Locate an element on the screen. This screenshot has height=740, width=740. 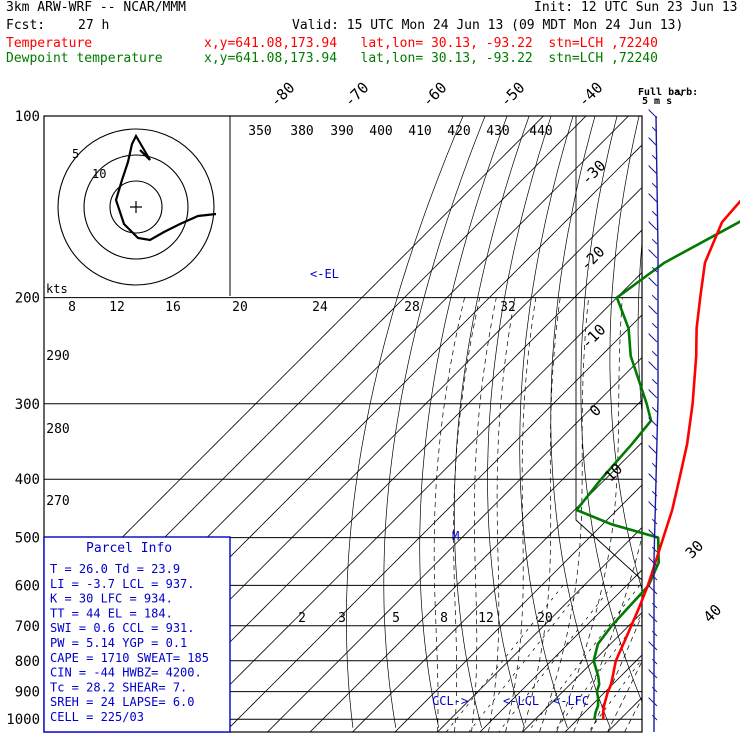
mixing-ratio-label: 2 is located at coordinates (302, 618).